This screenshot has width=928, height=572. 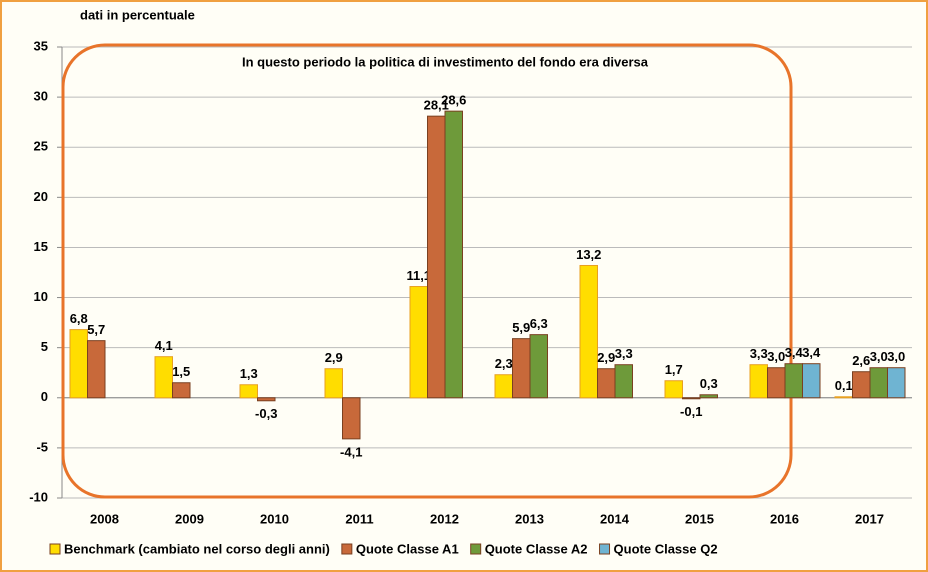 What do you see at coordinates (266, 413) in the screenshot?
I see `data-label: -0,3` at bounding box center [266, 413].